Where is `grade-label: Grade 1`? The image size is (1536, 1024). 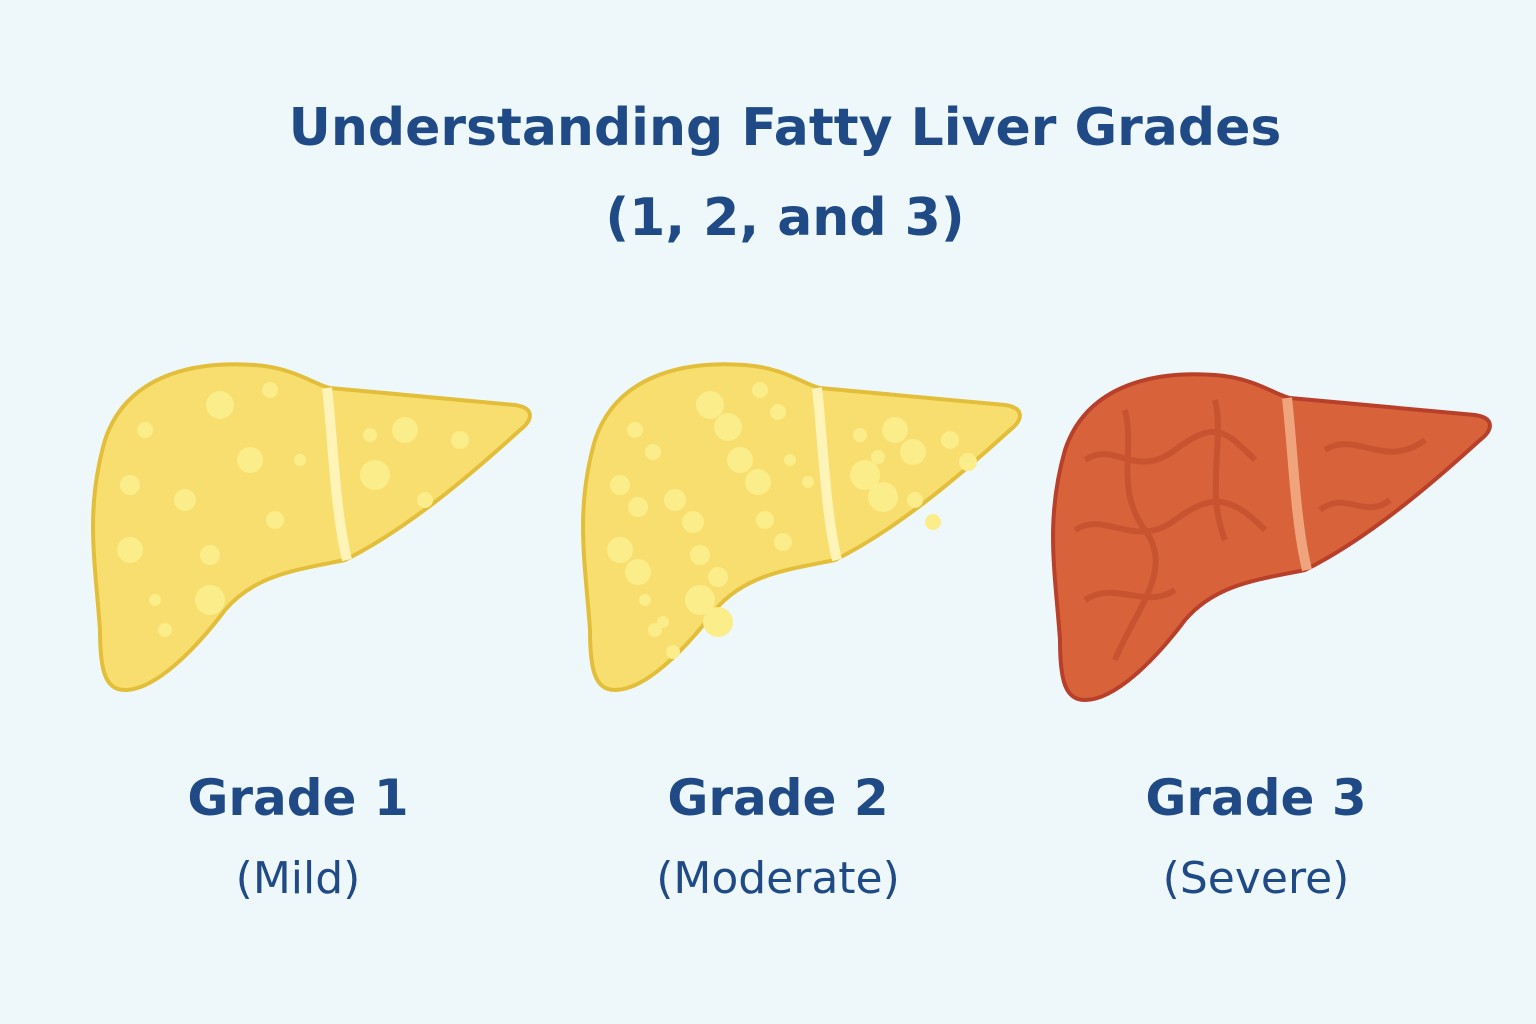
grade-label: Grade 1 is located at coordinates (297, 798).